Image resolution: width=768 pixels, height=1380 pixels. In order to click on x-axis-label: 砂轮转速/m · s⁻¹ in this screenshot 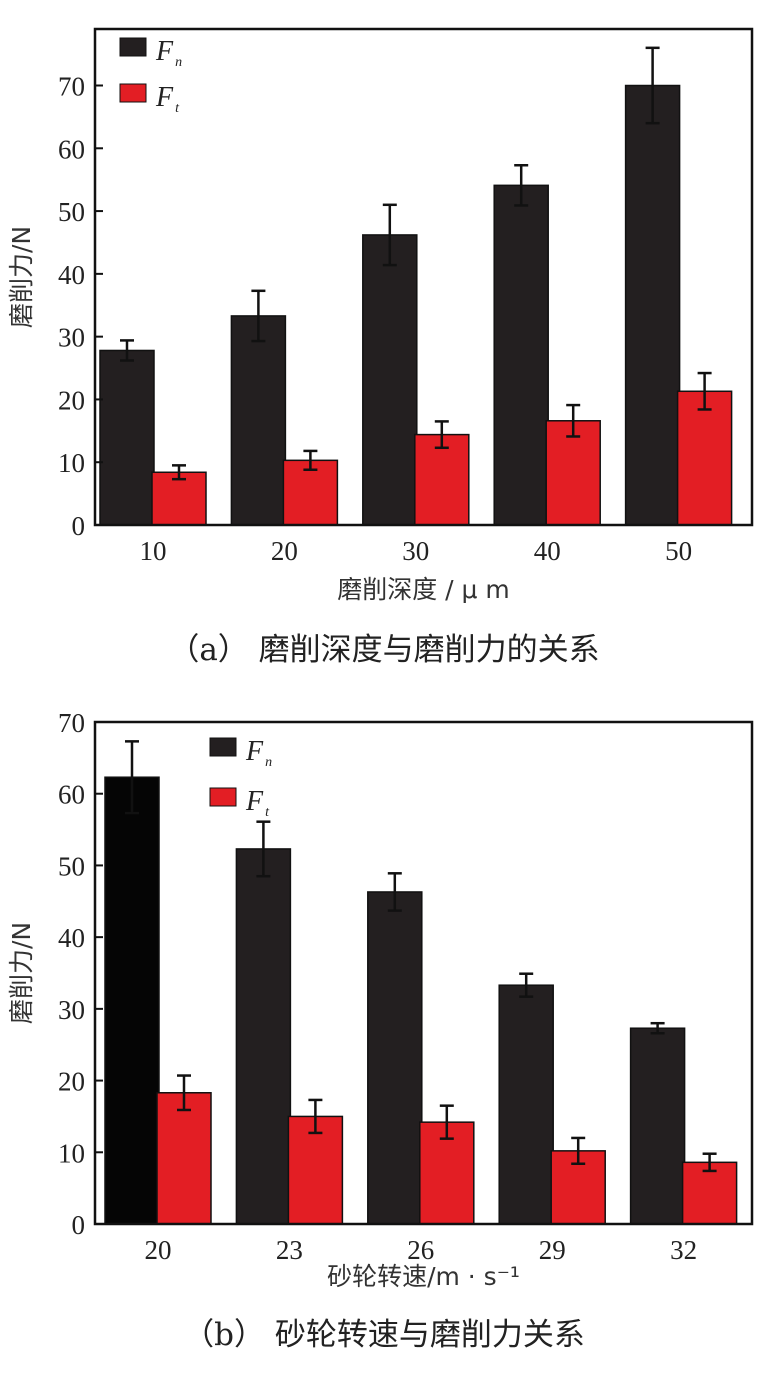, I will do `click(423, 1276)`.